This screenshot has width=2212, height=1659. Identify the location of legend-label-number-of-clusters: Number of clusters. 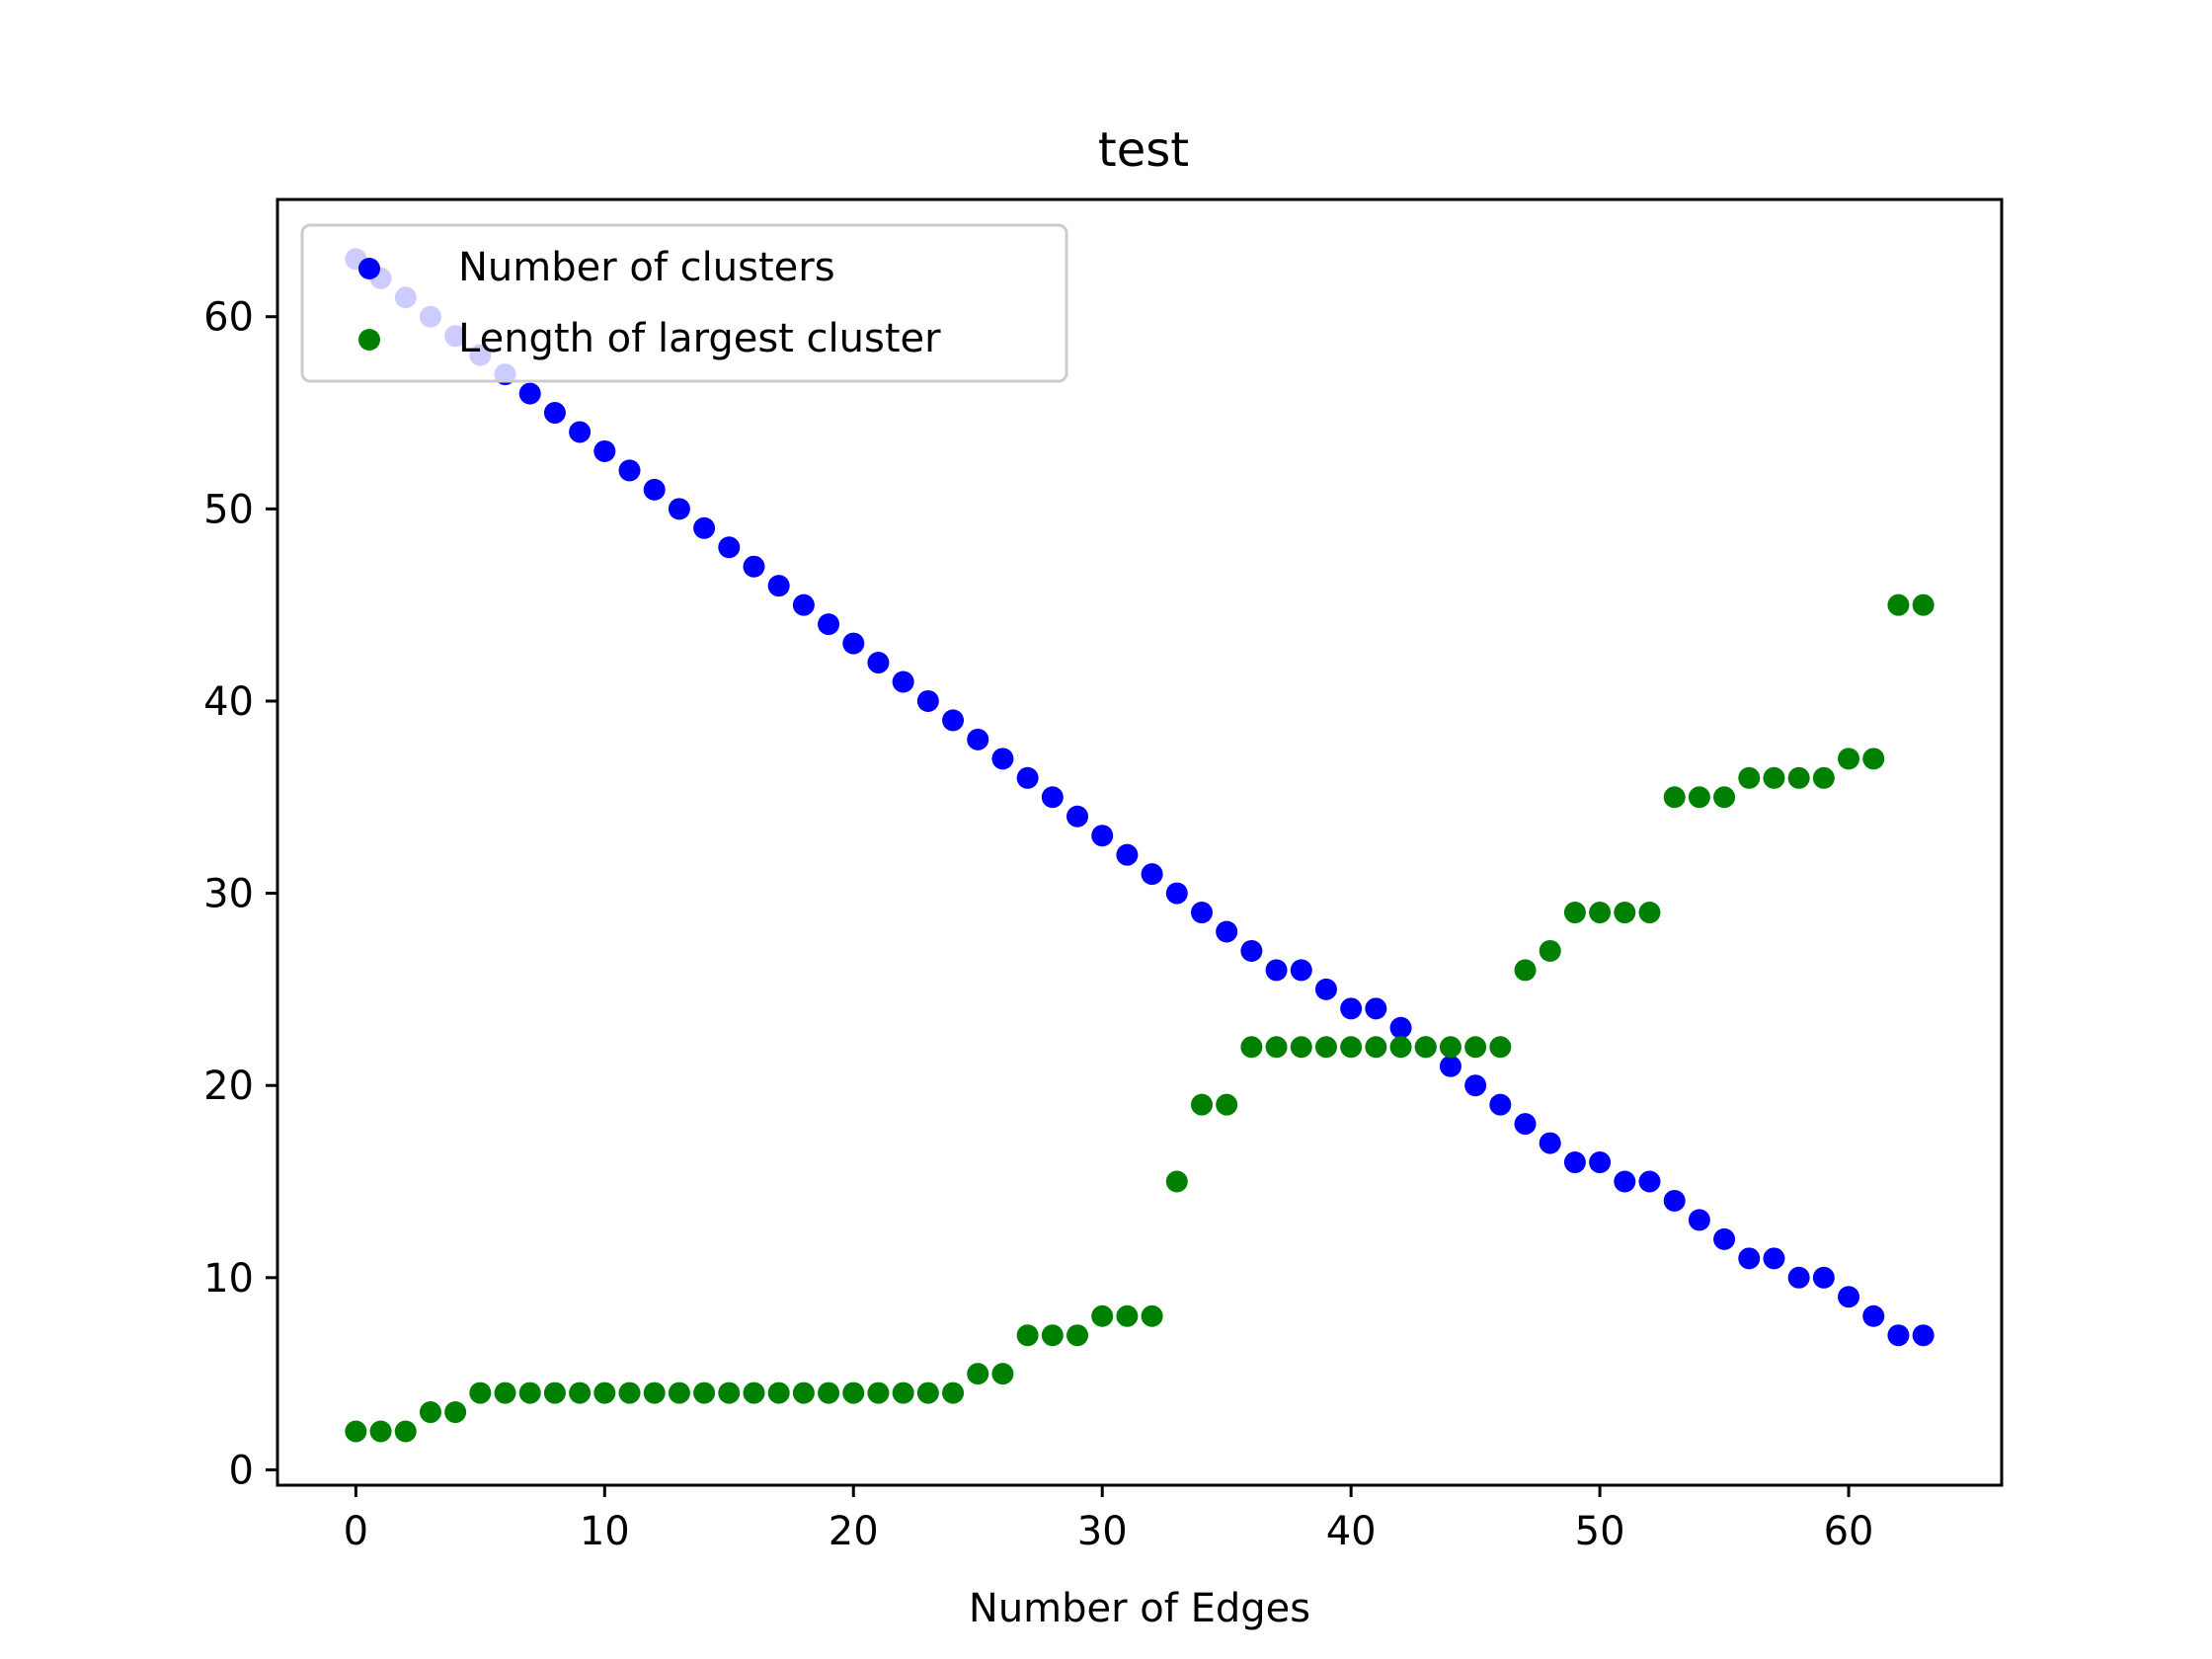
(646, 268).